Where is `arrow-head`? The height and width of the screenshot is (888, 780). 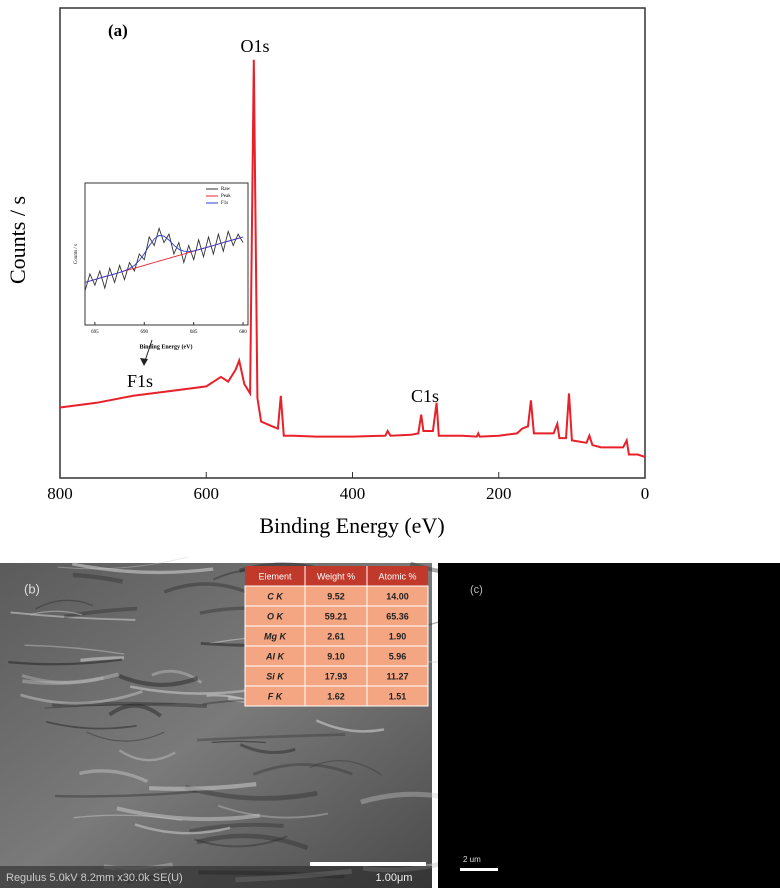
arrow-head is located at coordinates (144, 362).